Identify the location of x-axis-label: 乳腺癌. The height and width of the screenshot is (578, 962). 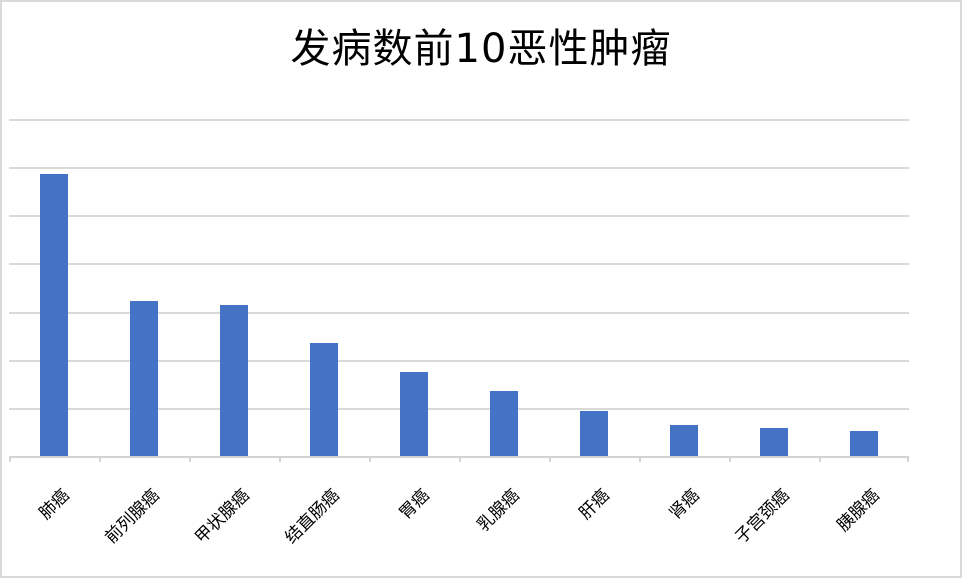
(498, 510).